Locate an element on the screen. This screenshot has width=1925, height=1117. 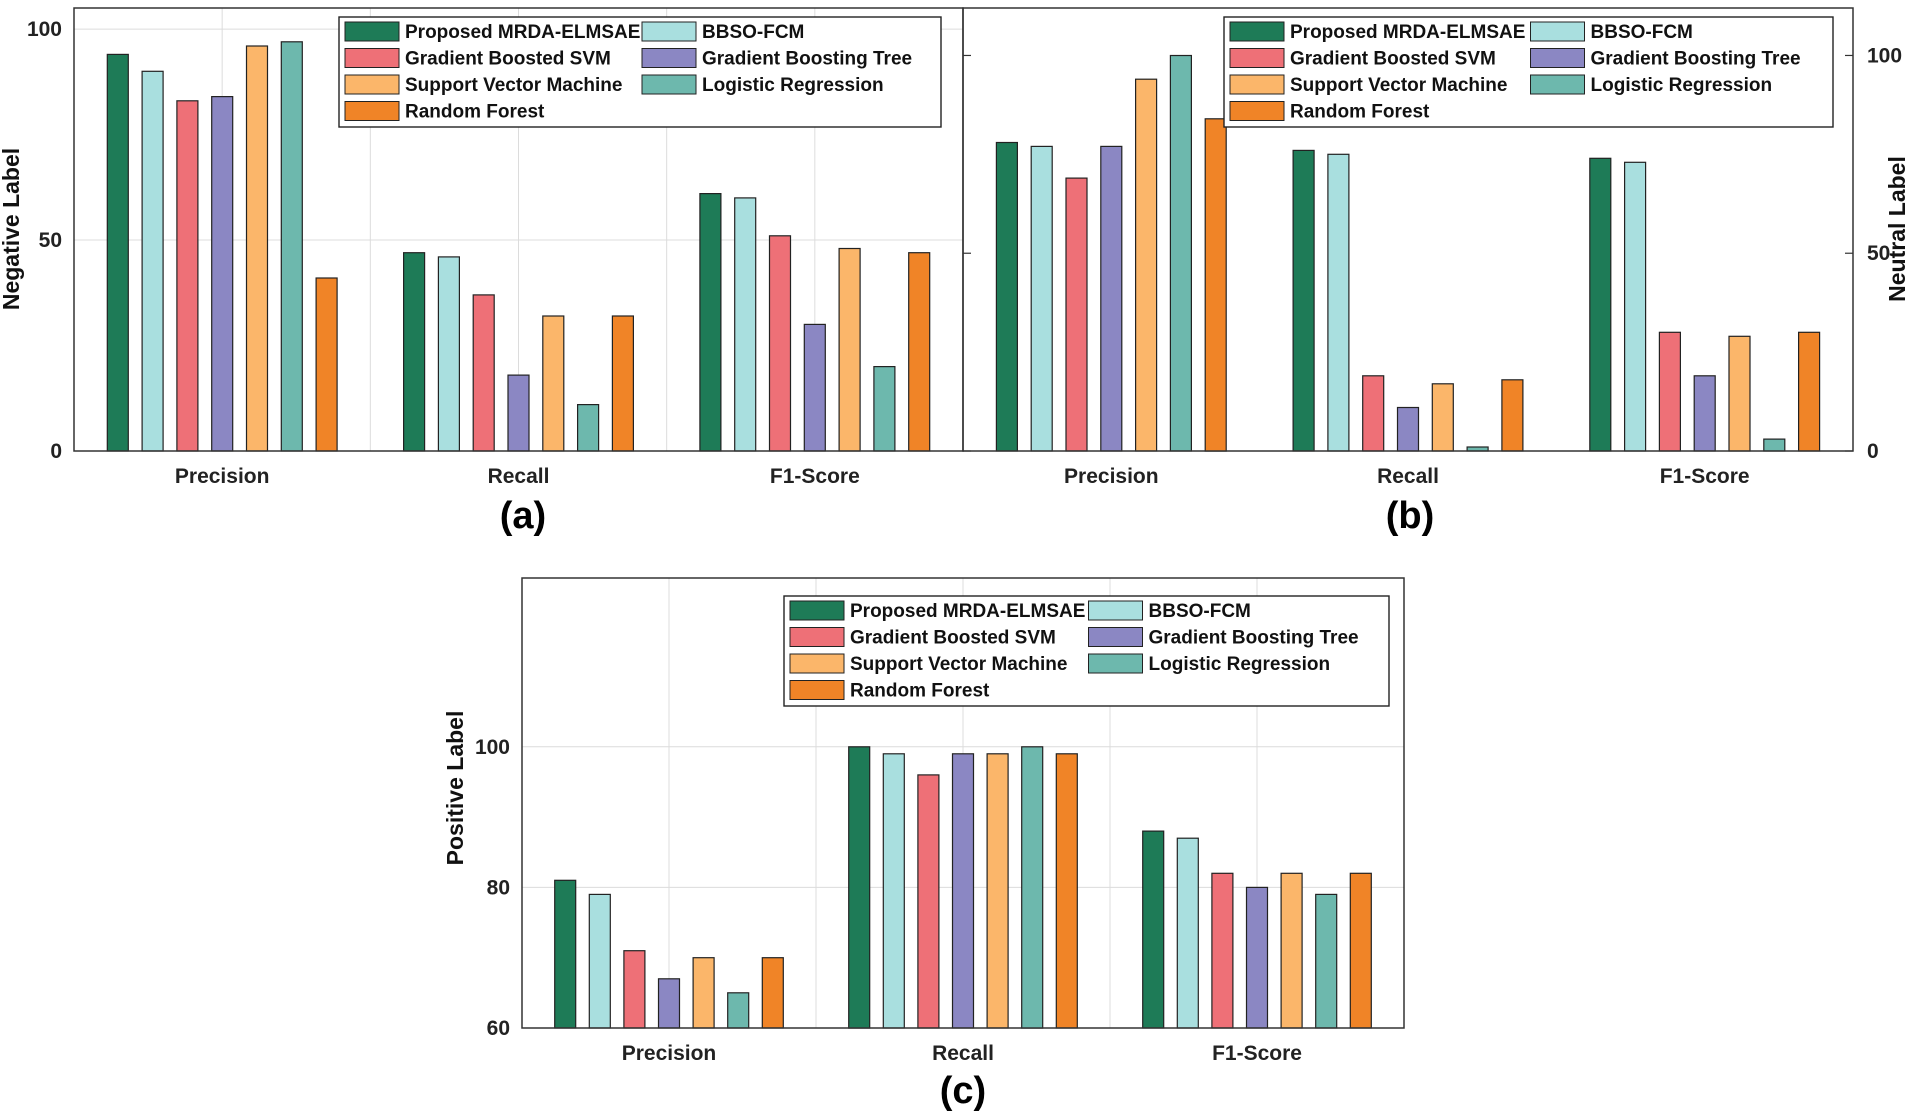
bar-support-vector-machine-recall is located at coordinates (1442, 417).